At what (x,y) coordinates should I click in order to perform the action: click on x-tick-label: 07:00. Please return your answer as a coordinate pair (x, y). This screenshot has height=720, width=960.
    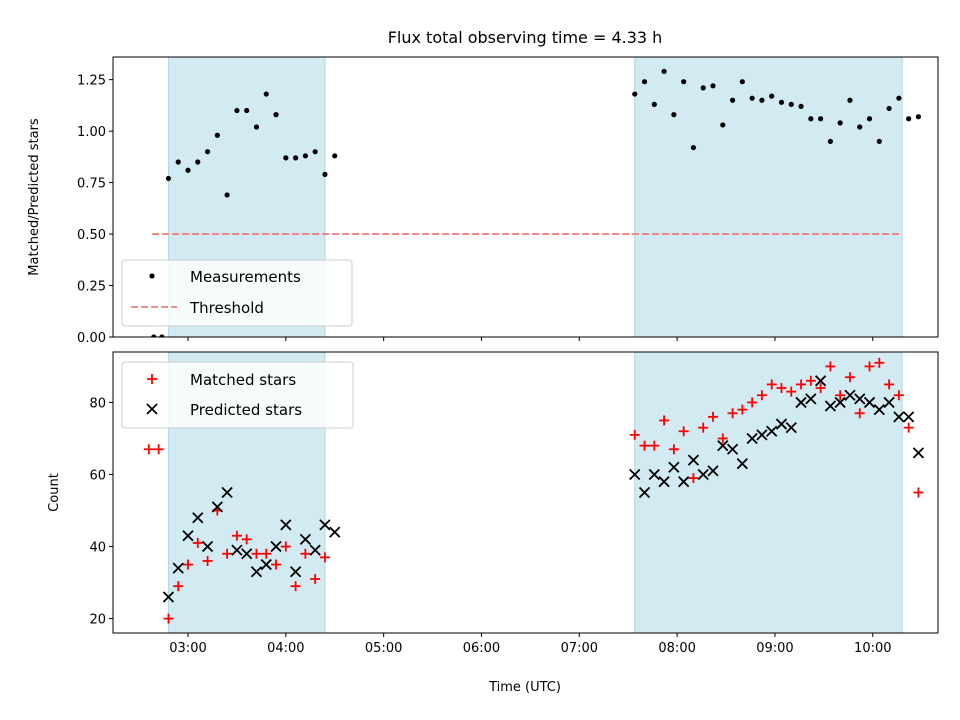
    Looking at the image, I should click on (579, 648).